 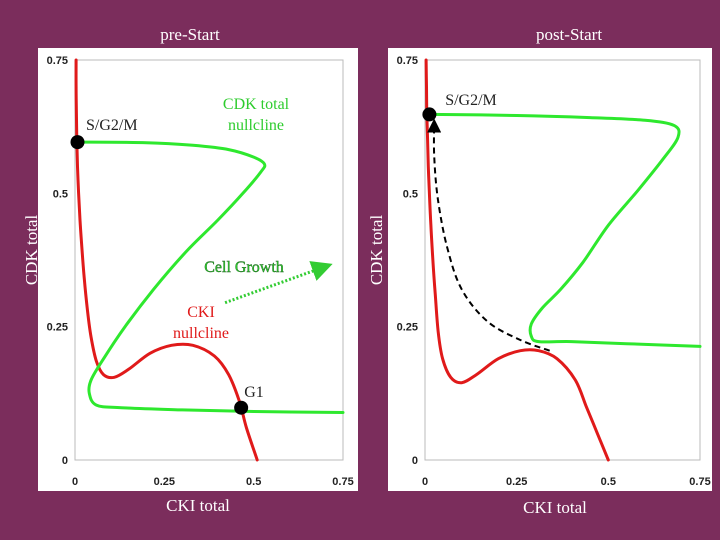 What do you see at coordinates (254, 392) in the screenshot?
I see `g1-label: G1` at bounding box center [254, 392].